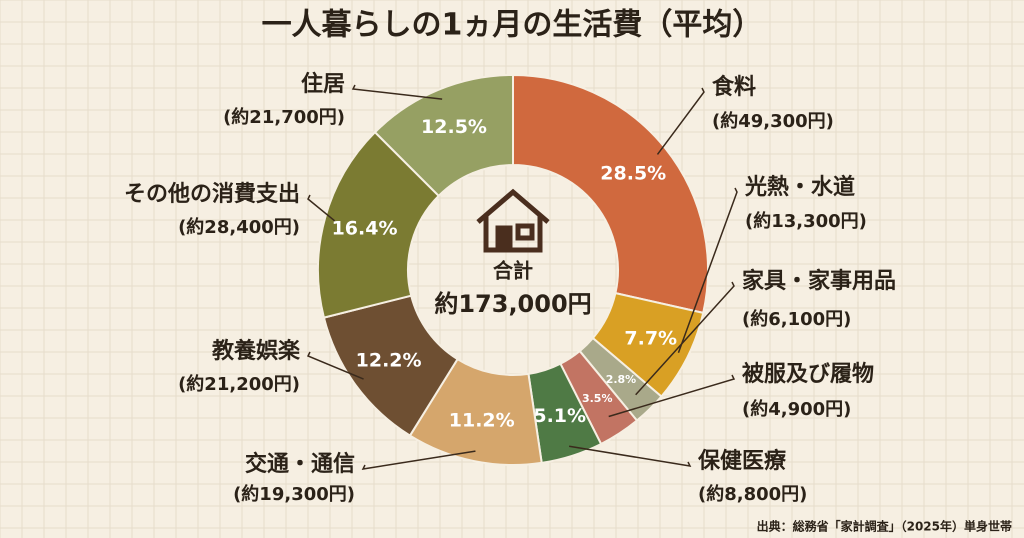  I want to click on category-label: 食料, so click(734, 87).